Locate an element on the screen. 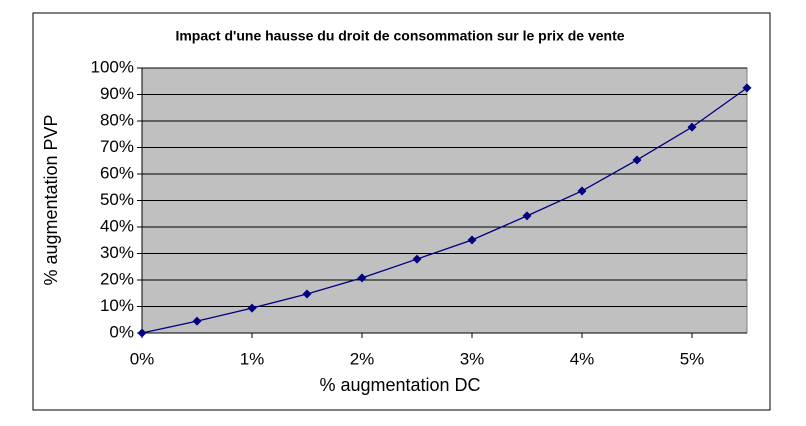 The image size is (806, 426). x-tick-label: 1% is located at coordinates (252, 358).